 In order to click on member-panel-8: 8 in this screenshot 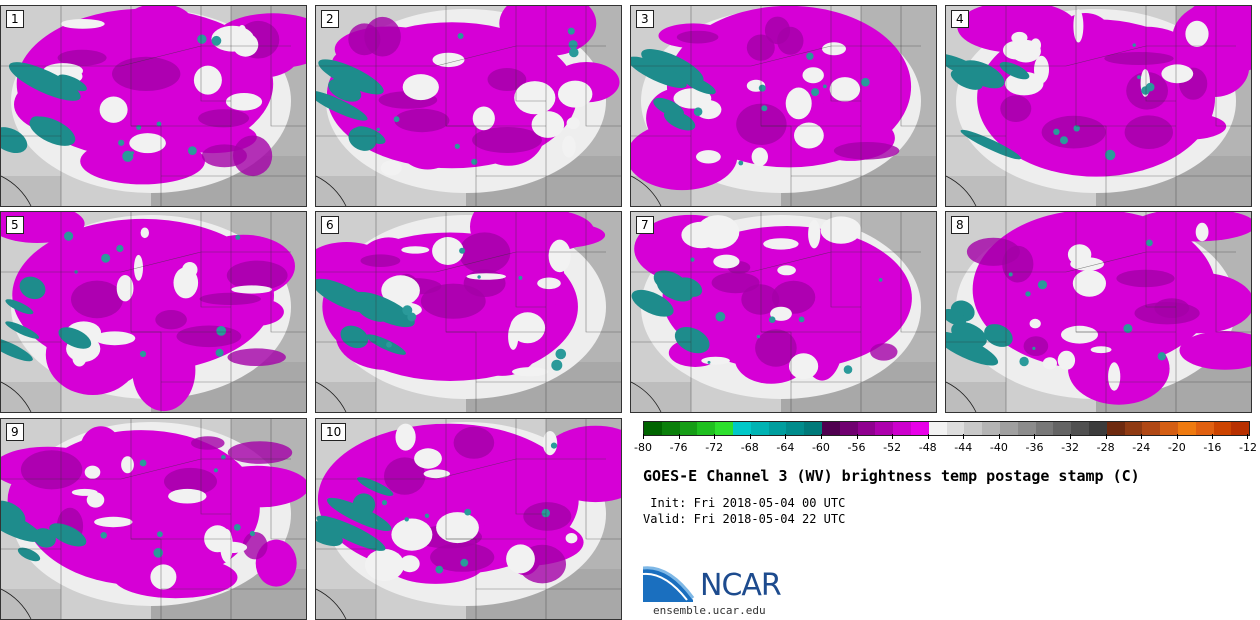, I will do `click(1098, 312)`.